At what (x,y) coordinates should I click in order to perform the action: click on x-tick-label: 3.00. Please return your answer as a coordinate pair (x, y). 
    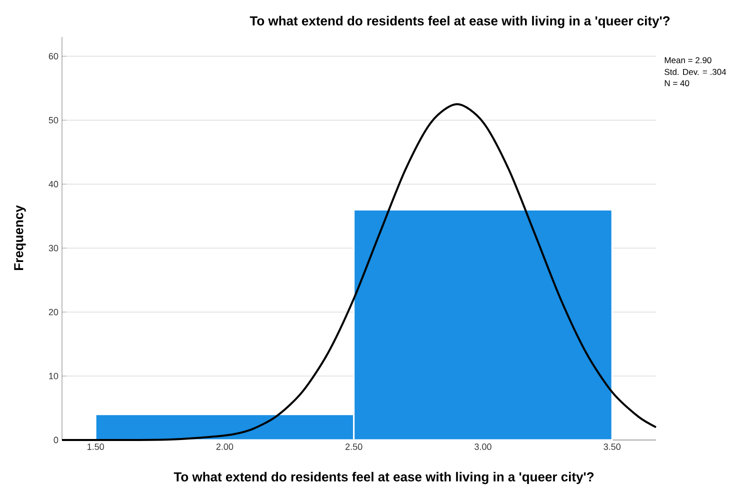
    Looking at the image, I should click on (483, 447).